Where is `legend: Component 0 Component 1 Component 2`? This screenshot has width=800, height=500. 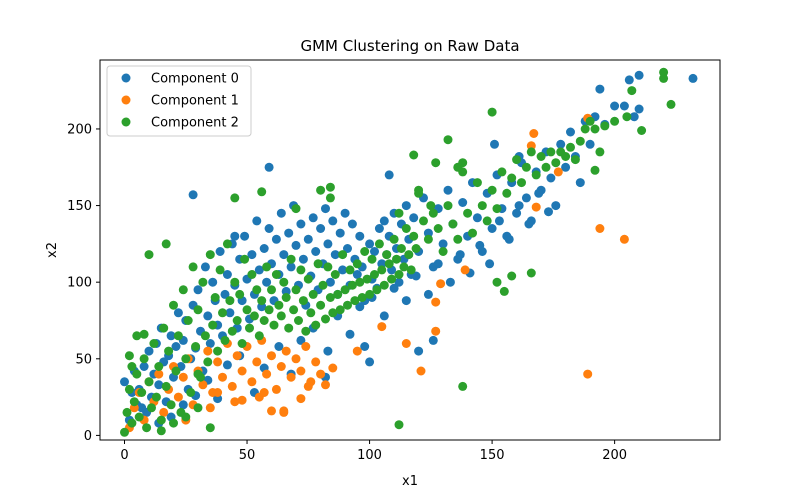
legend: Component 0 Component 1 Component 2 is located at coordinates (179, 101).